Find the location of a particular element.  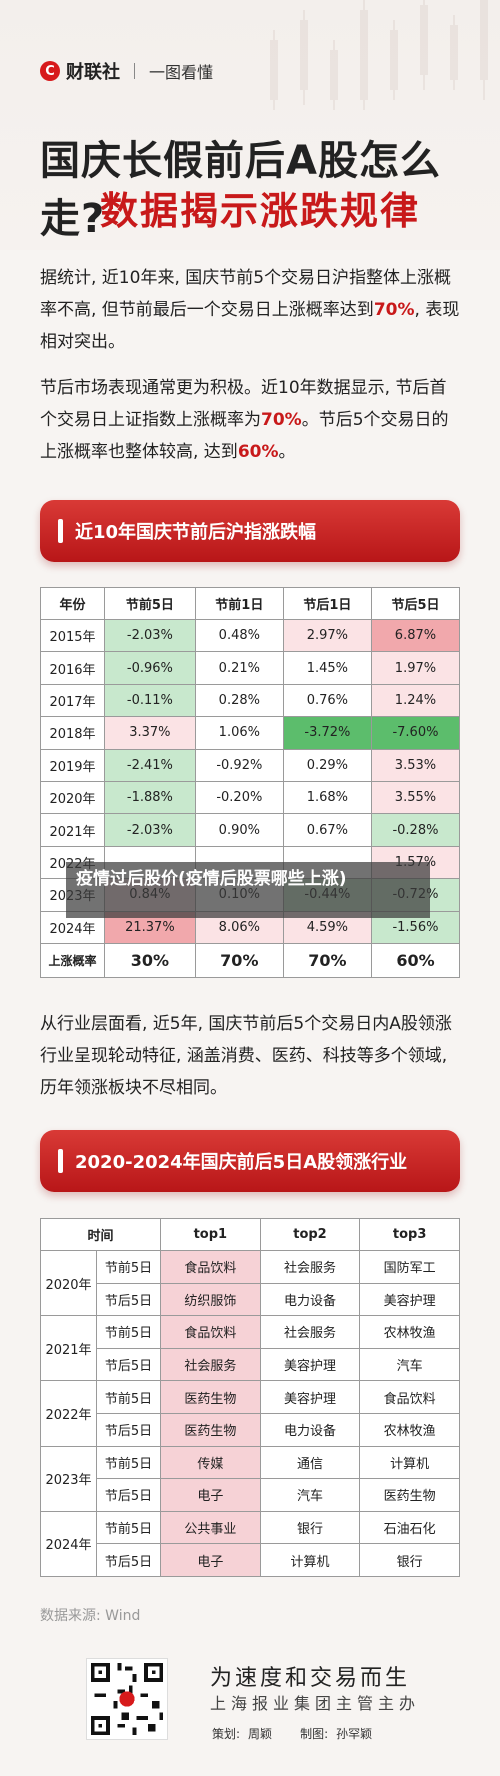

maker-name: 孙罕颖 is located at coordinates (354, 1734).